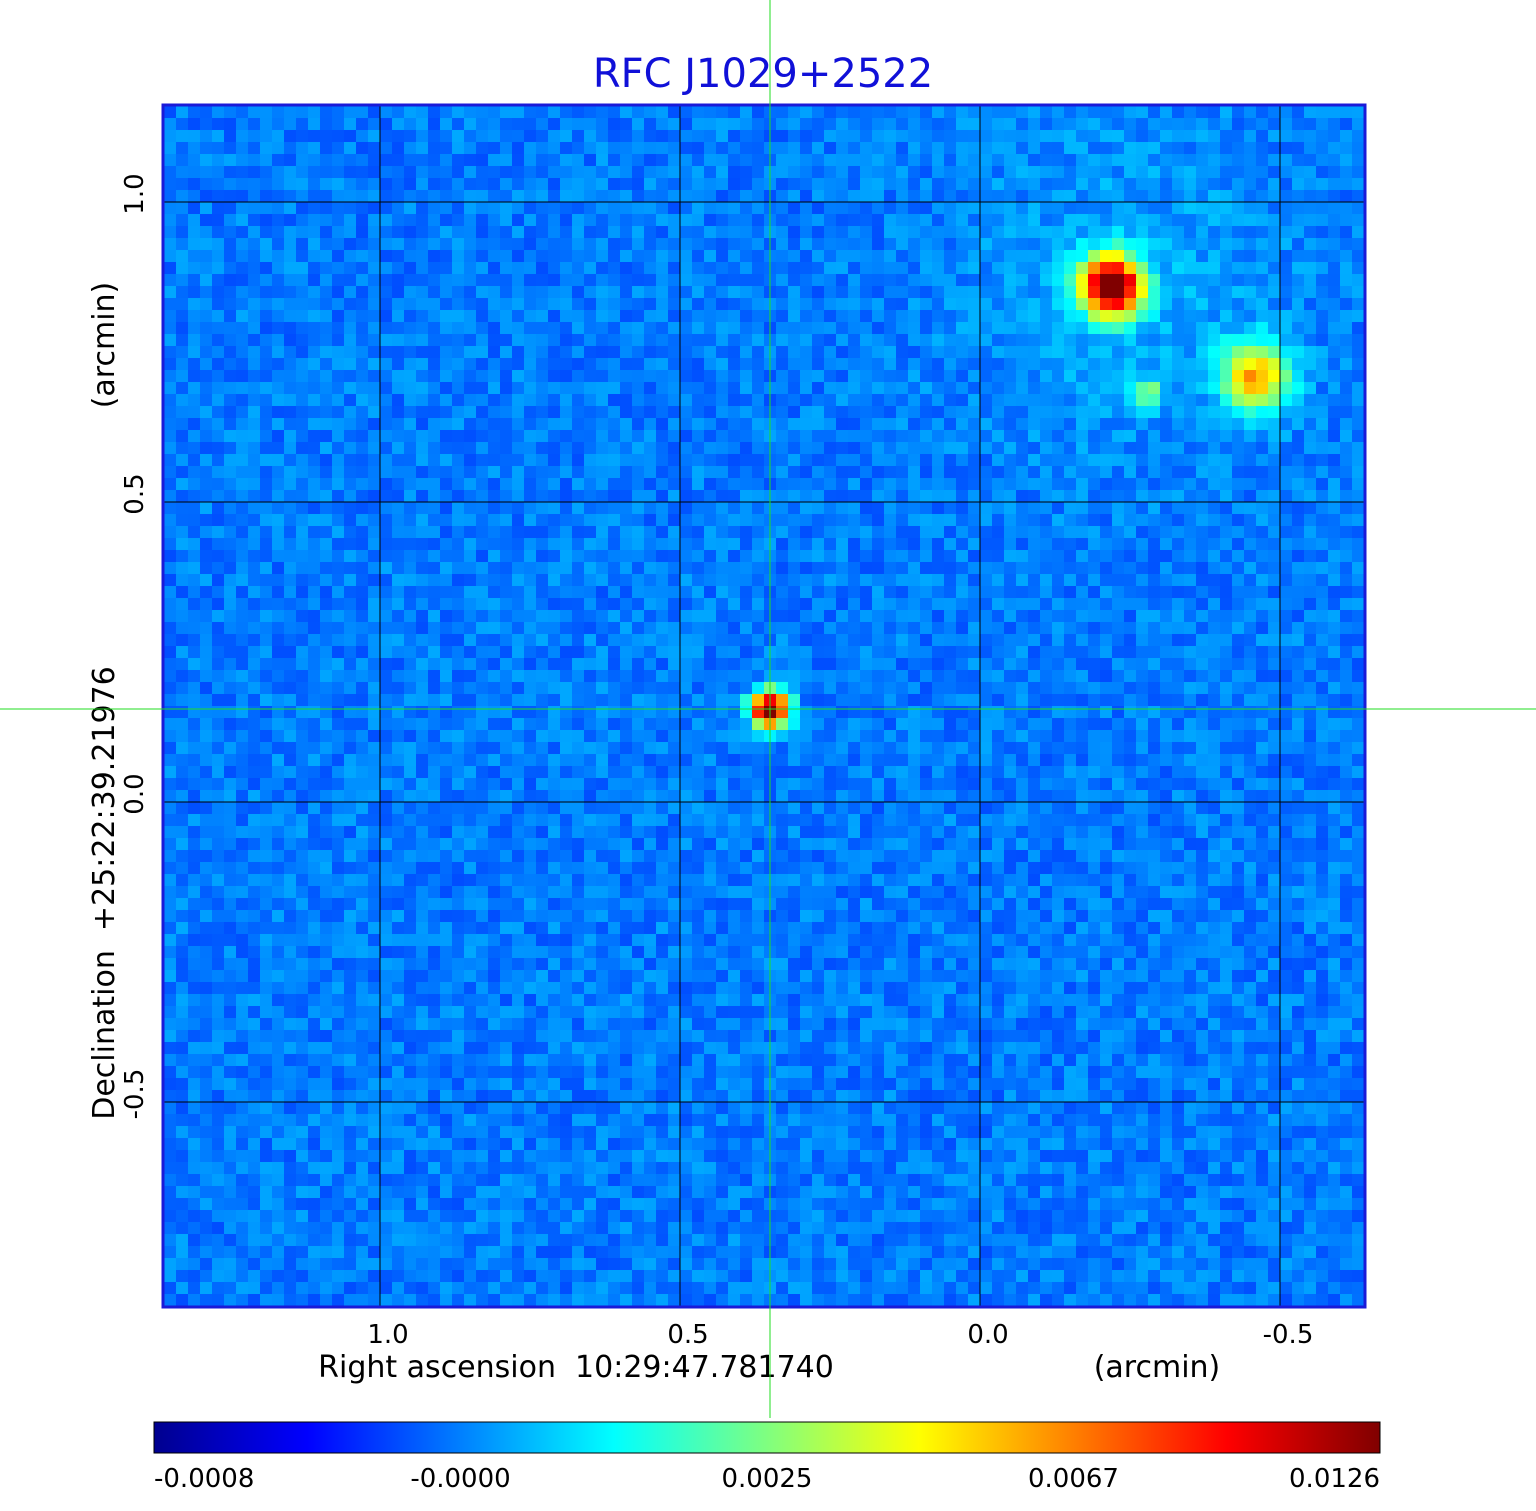 Image resolution: width=1536 pixels, height=1511 pixels. Describe the element at coordinates (840, 1335) in the screenshot. I see `x-tick-labels: 1.0 0.5 0.0 -0.5` at that location.